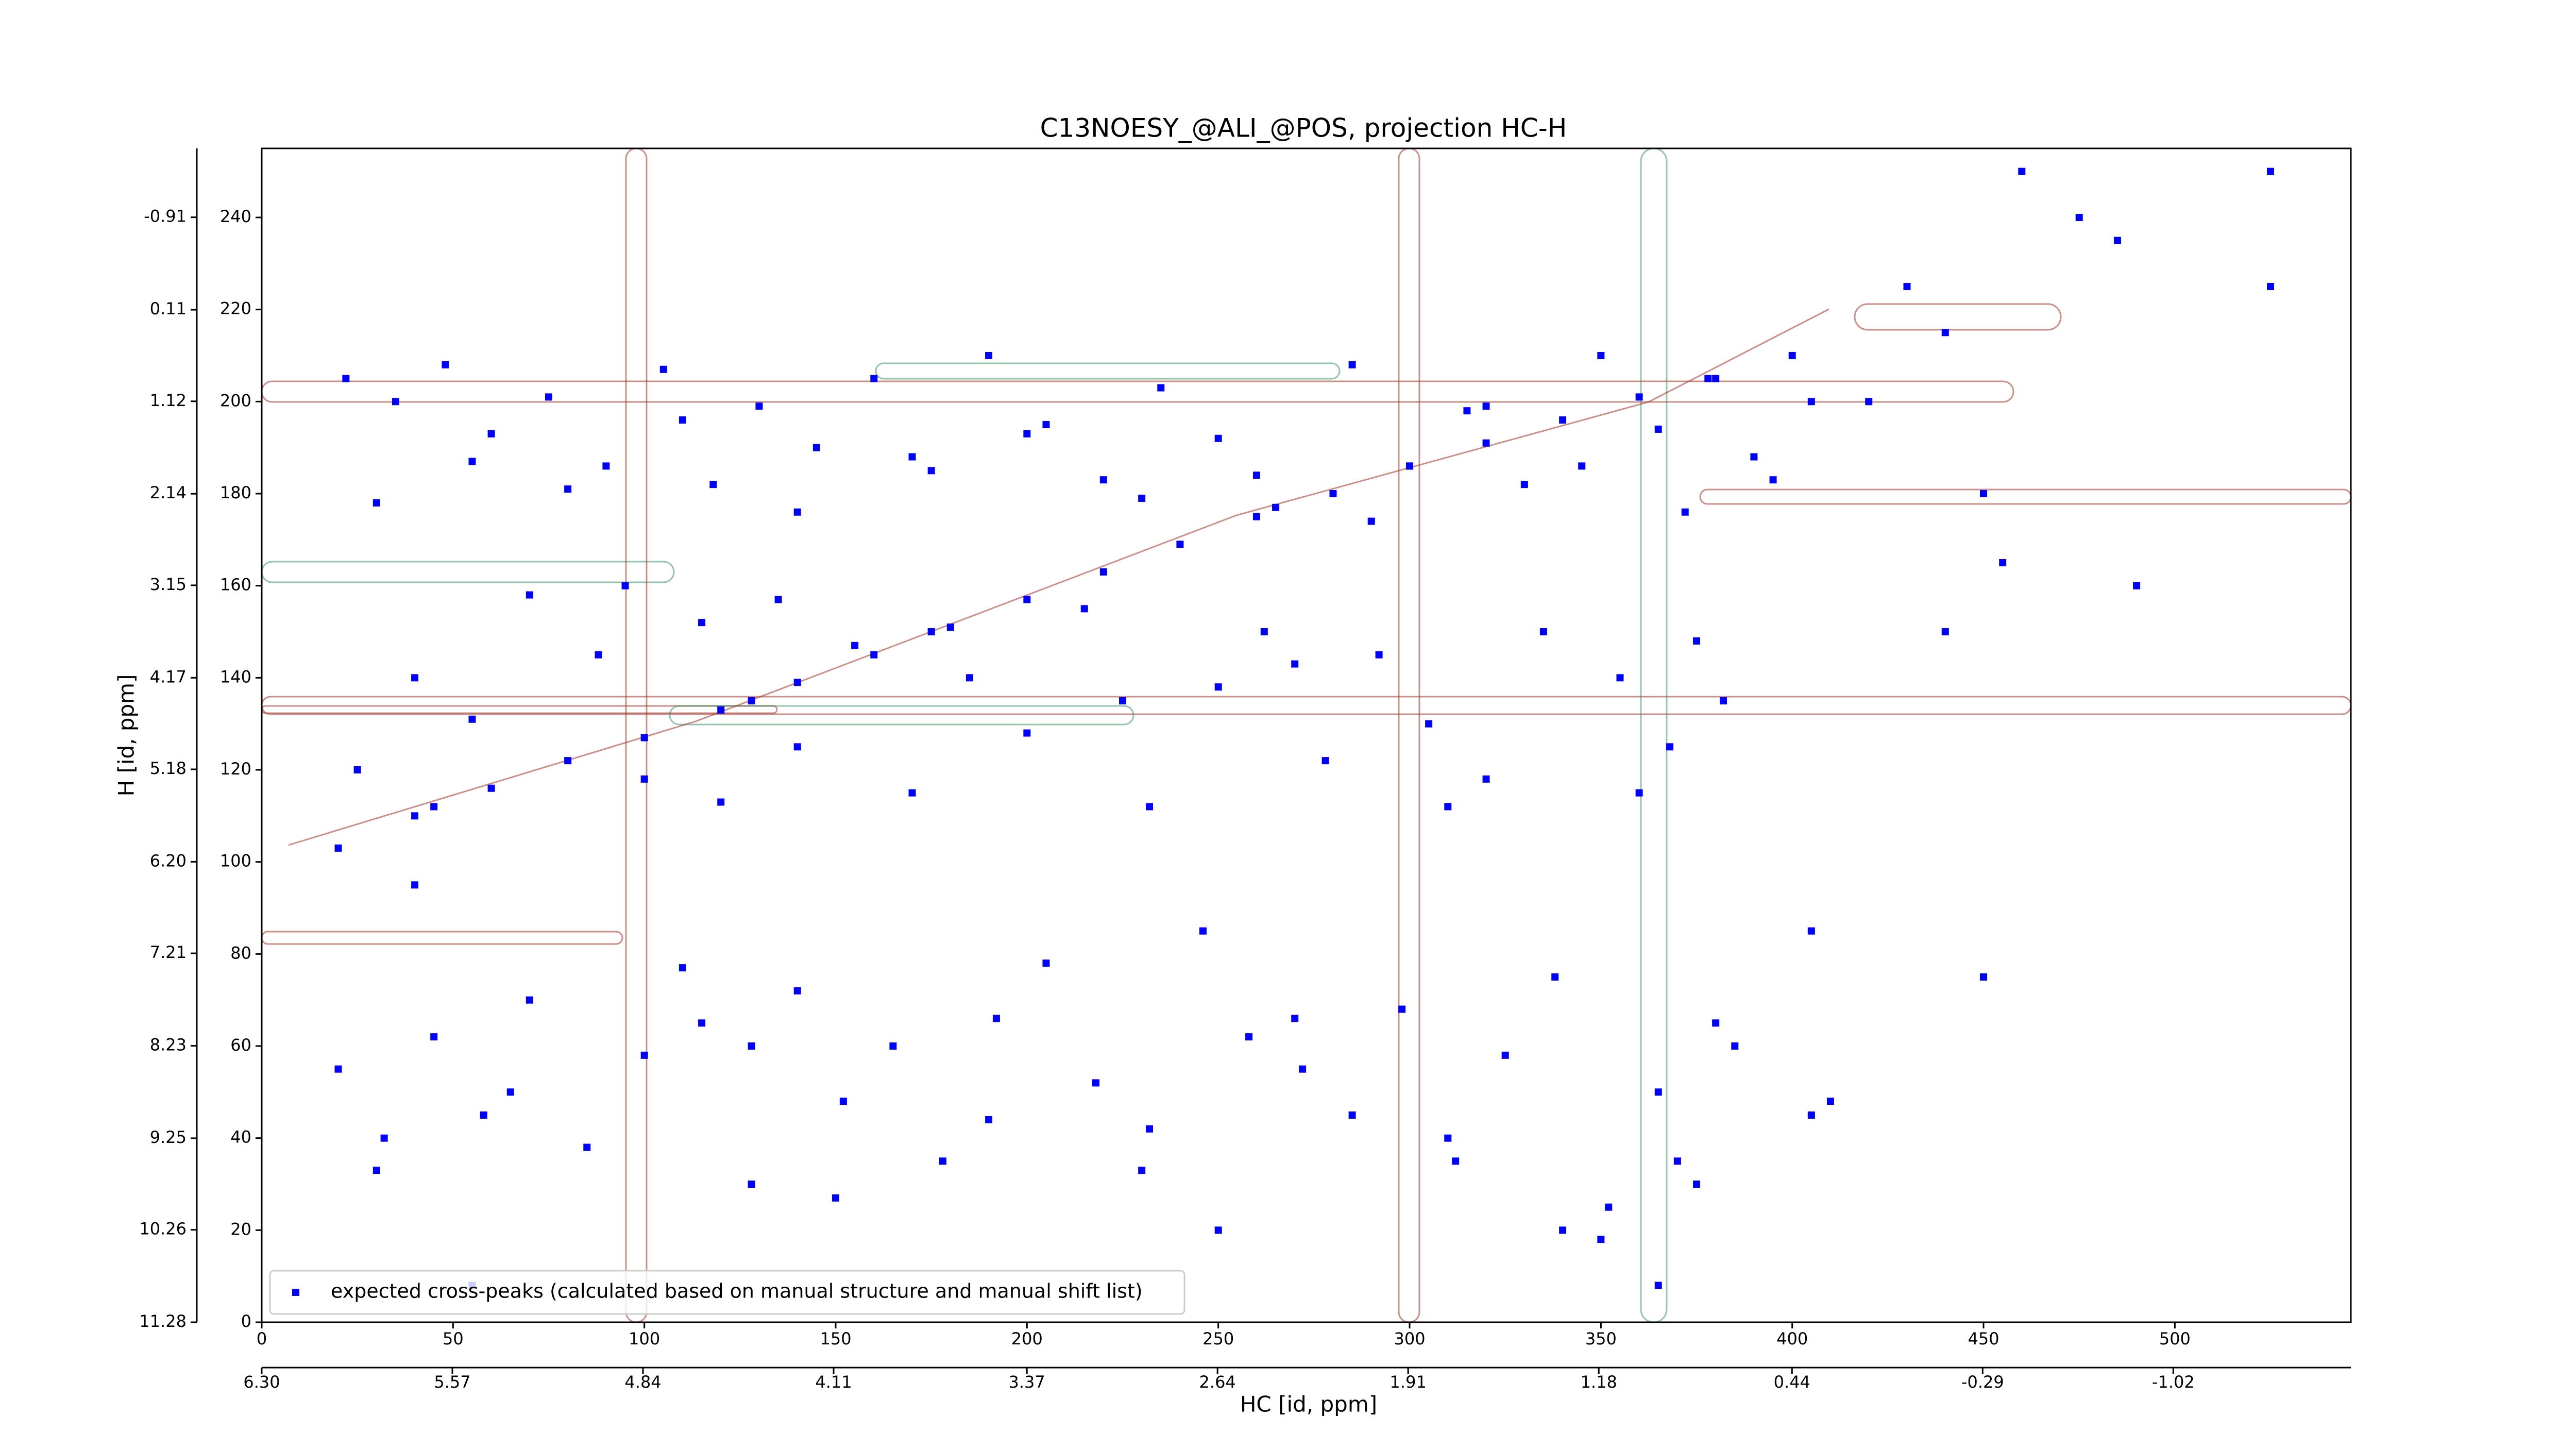 This screenshot has height=1449, width=2576. I want to click on y-tick-label: 200, so click(235, 400).